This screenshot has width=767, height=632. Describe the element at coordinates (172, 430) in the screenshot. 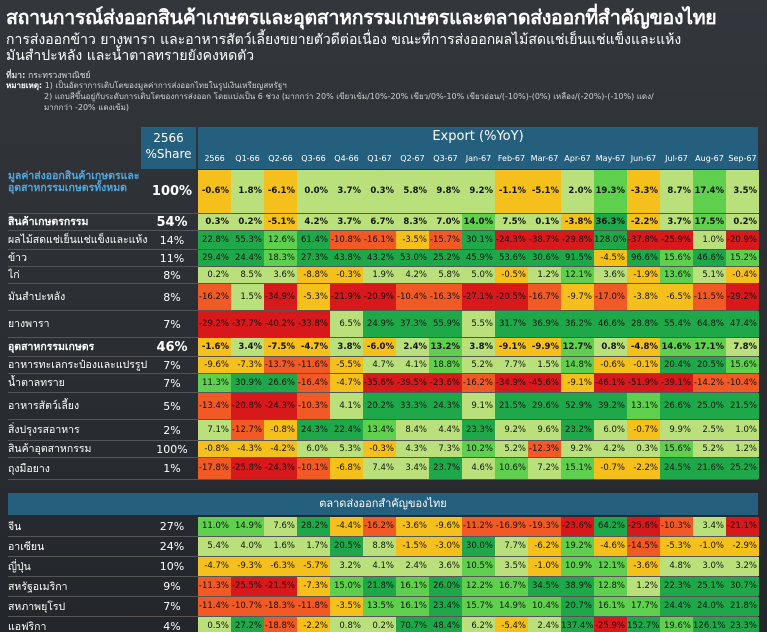

I see `row-share-11: 2%` at that location.